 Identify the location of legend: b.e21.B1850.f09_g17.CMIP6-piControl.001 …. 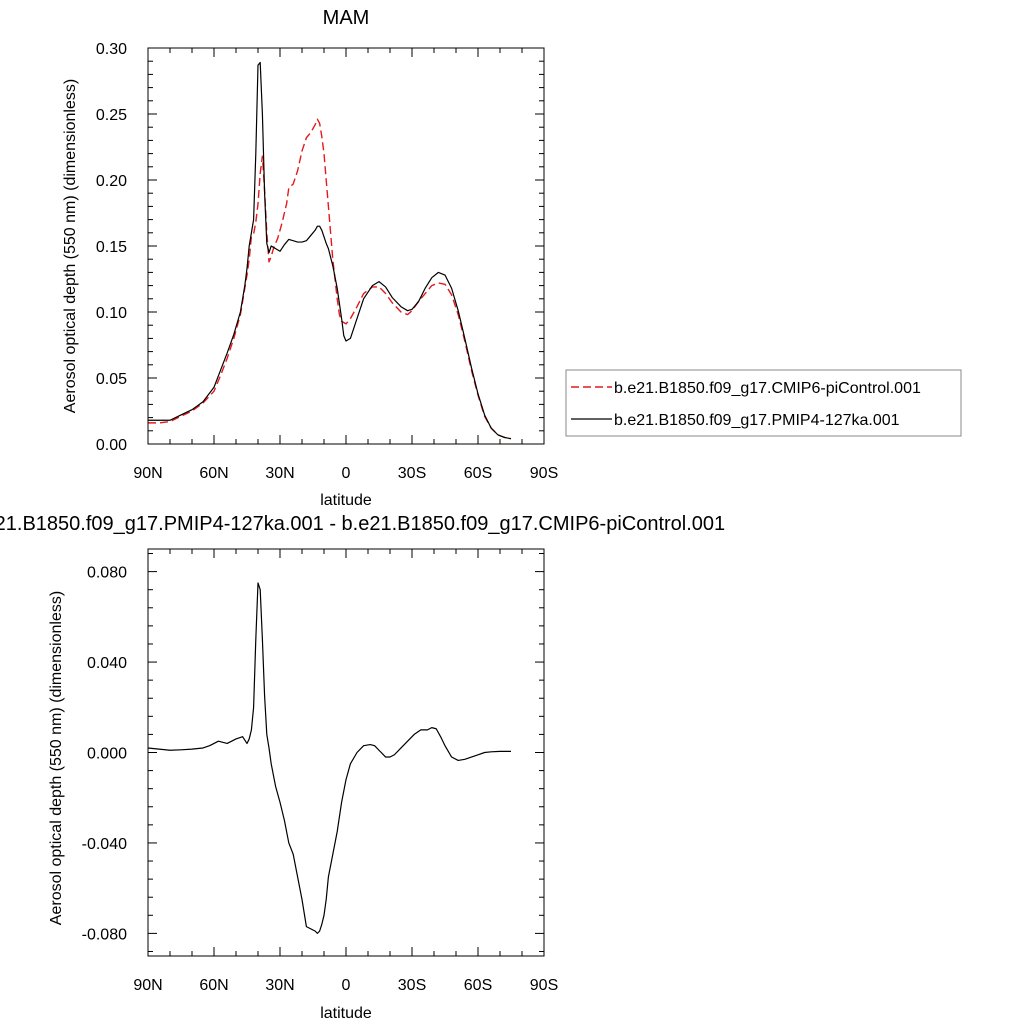
(763, 403).